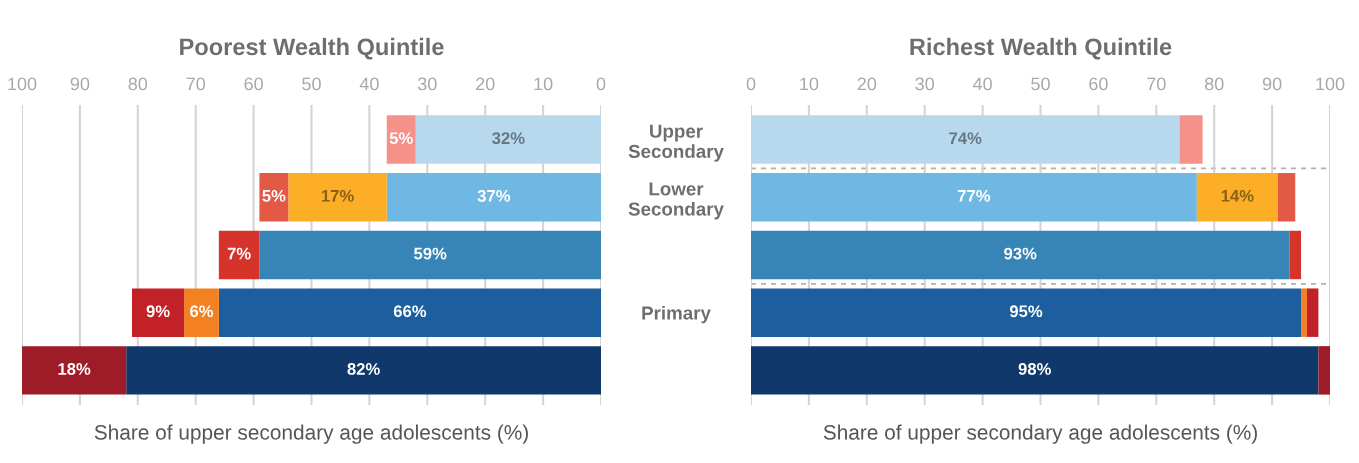  I want to click on data-label: 82%, so click(363, 369).